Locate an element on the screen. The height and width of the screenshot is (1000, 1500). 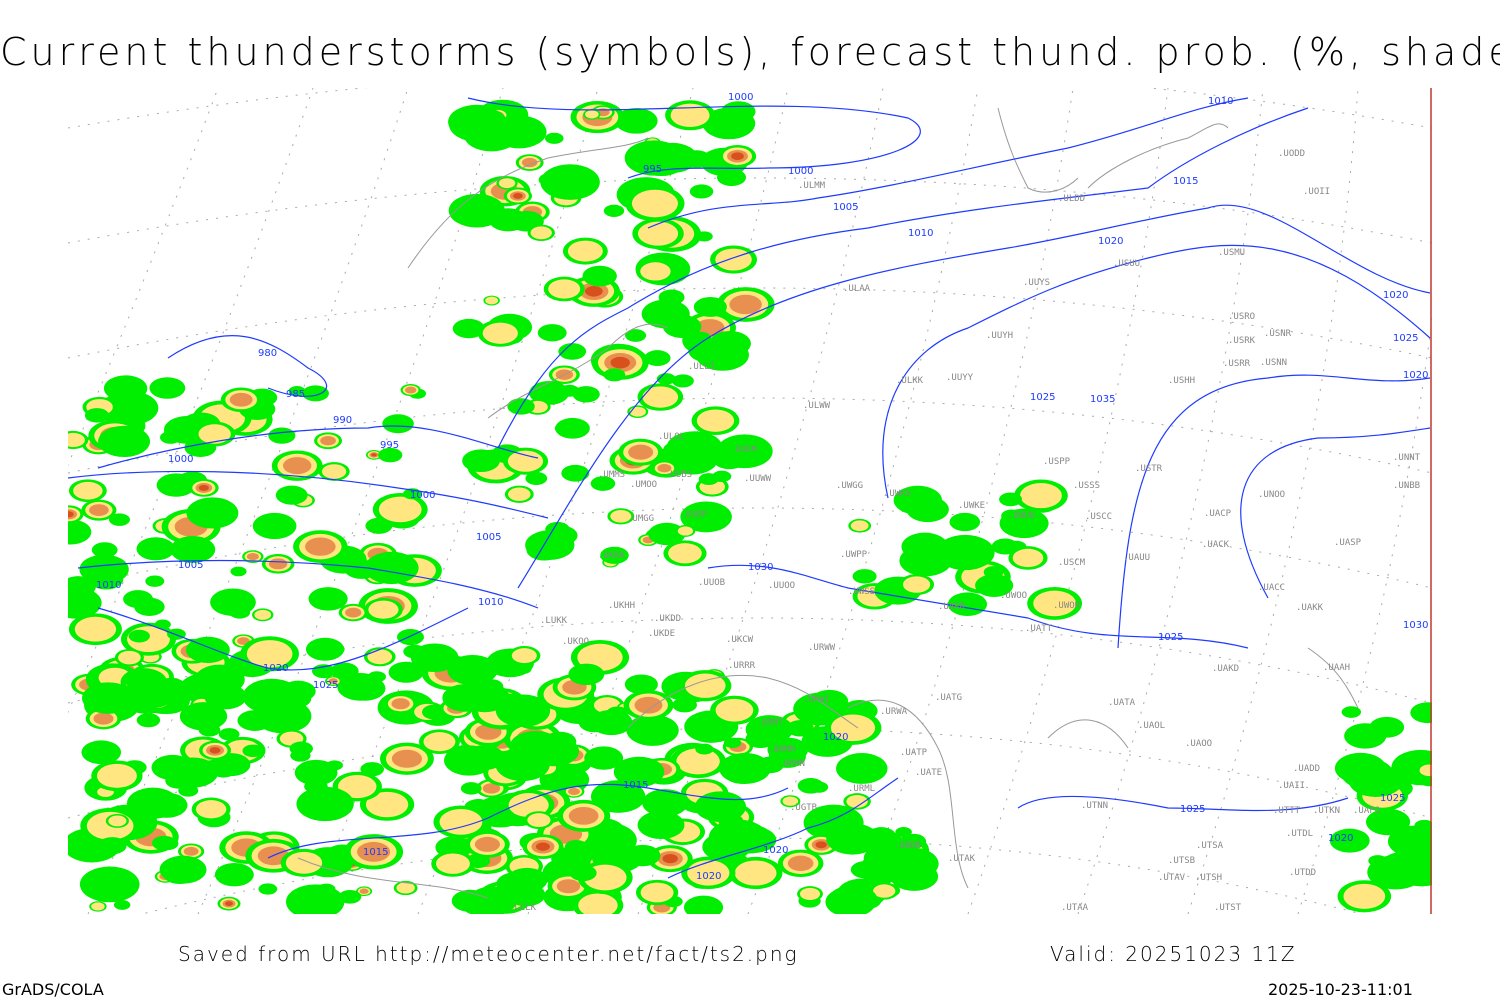
station-label: .UUWW is located at coordinates (758, 479).